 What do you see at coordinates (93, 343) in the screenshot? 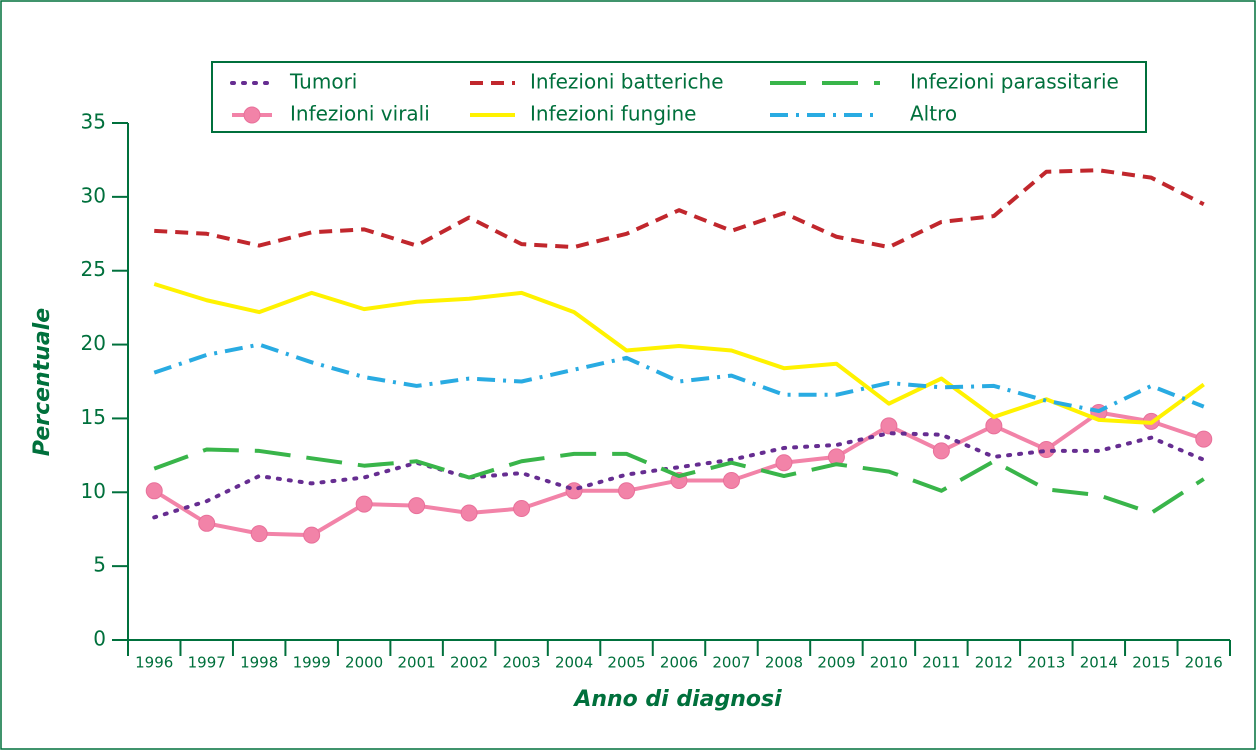
I see `y-tick-label: 20` at bounding box center [93, 343].